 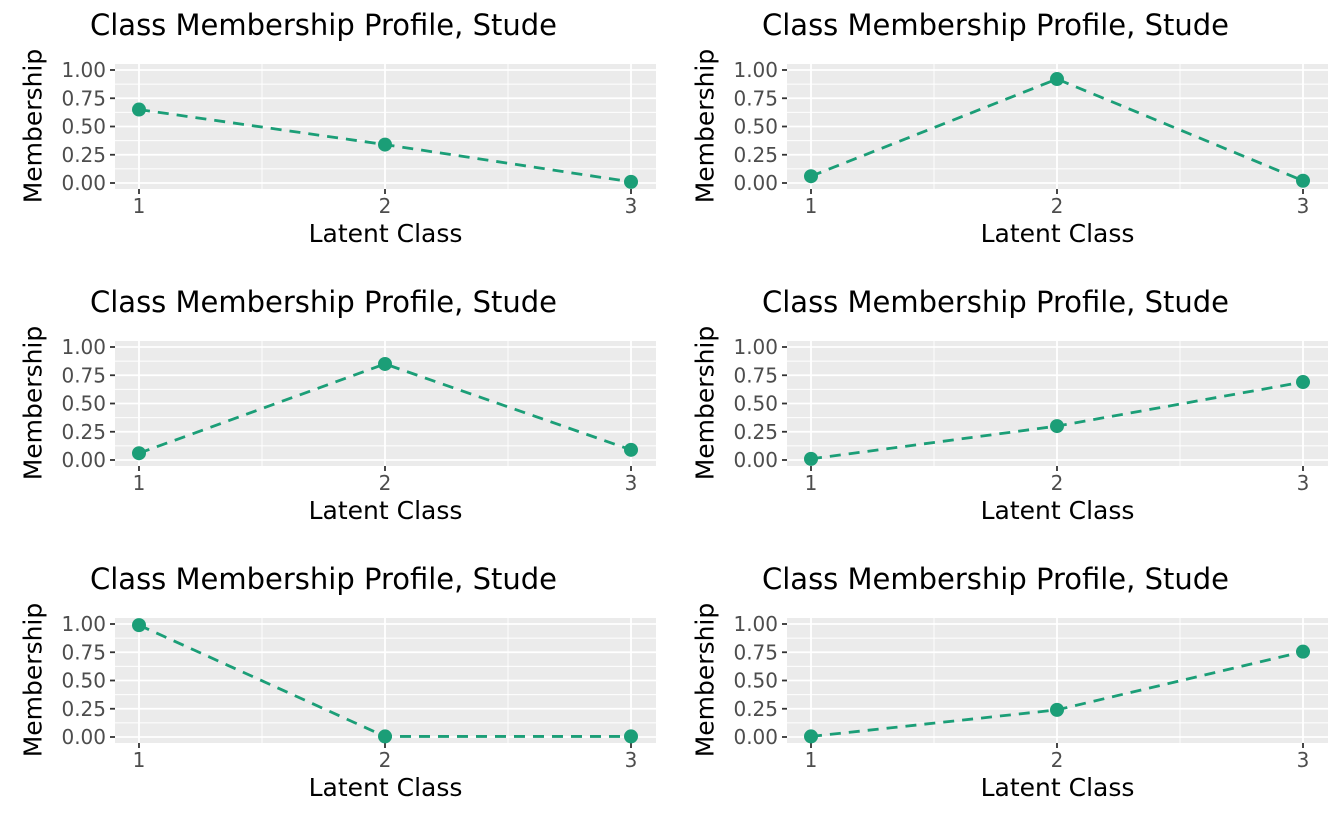 What do you see at coordinates (1057, 130) in the screenshot?
I see `data-line` at bounding box center [1057, 130].